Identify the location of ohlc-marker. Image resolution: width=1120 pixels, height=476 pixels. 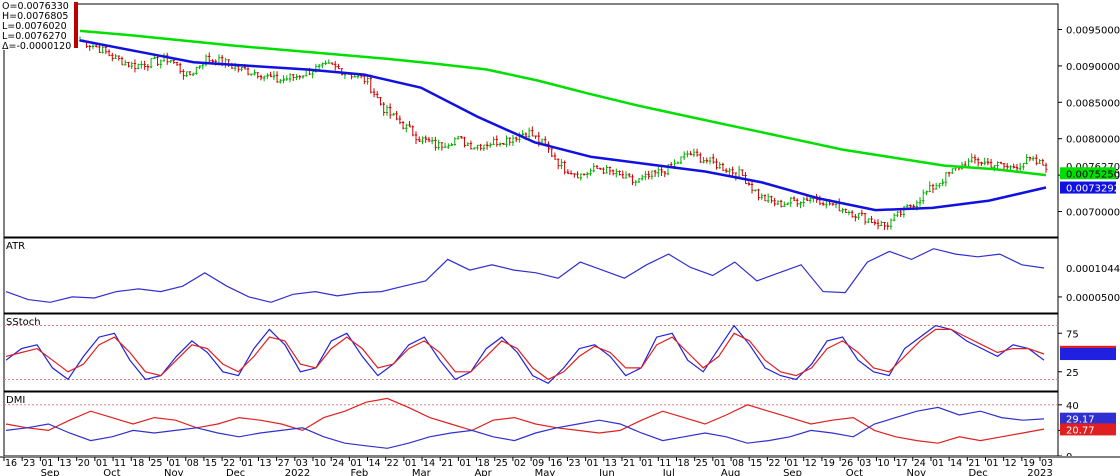
(76, 25).